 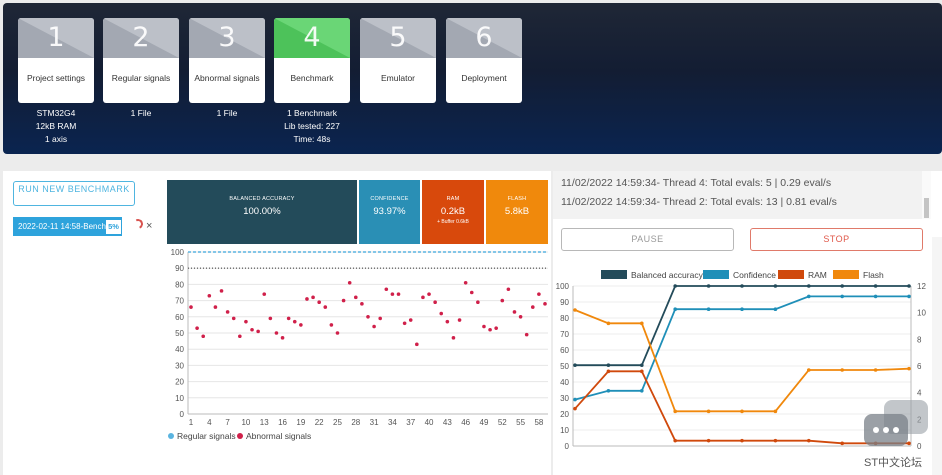 I want to click on y-tick-label: 20, so click(x=179, y=382).